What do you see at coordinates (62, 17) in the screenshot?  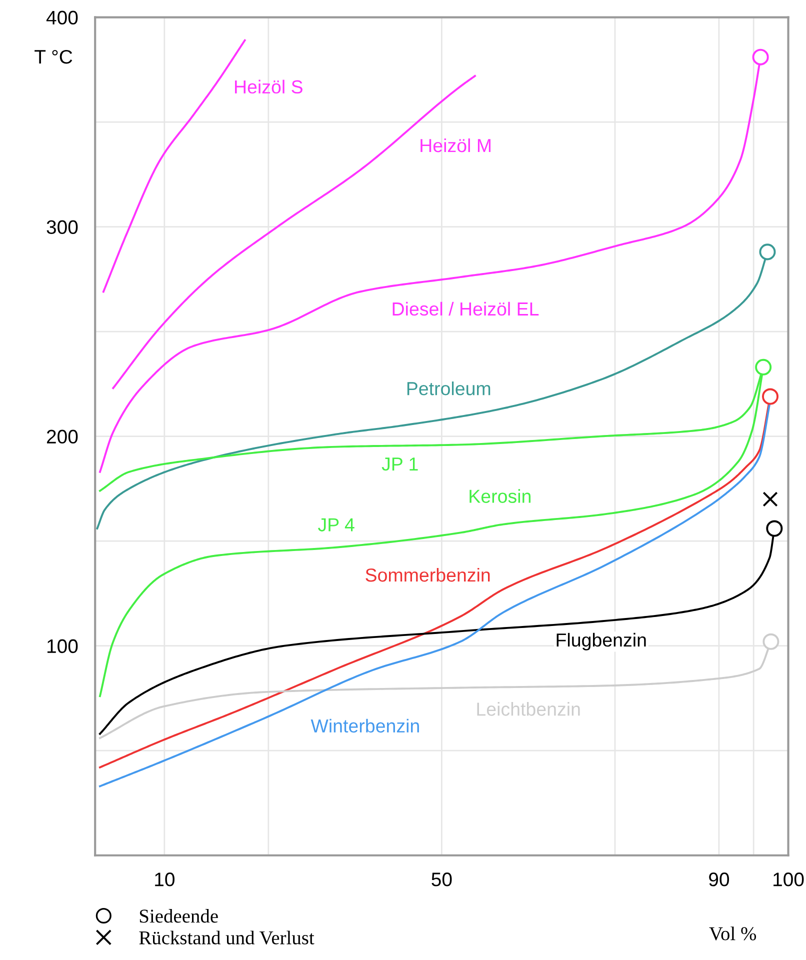 I see `y-tick-label: 400` at bounding box center [62, 17].